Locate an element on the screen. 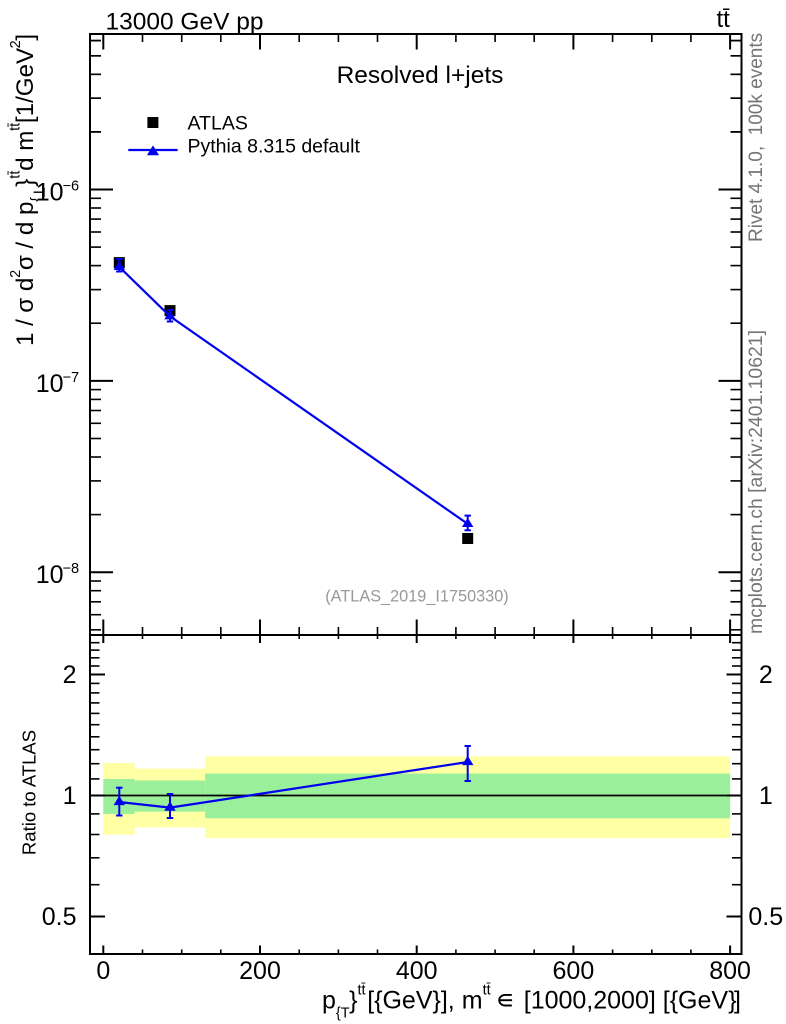  svg-text: −7 is located at coordinates (71, 378).